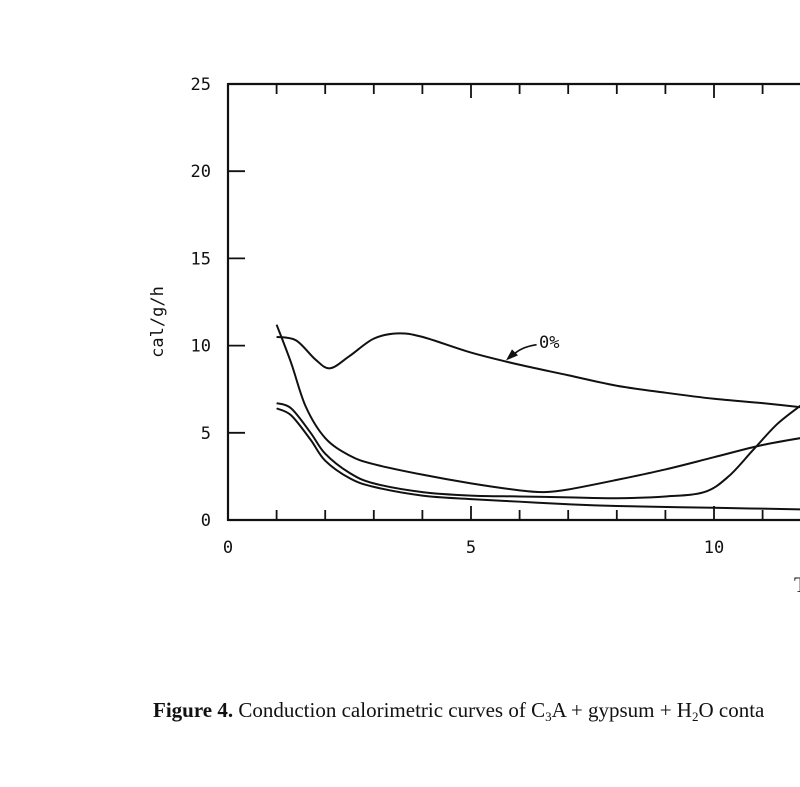  I want to click on y-tick-label: 10, so click(201, 347).